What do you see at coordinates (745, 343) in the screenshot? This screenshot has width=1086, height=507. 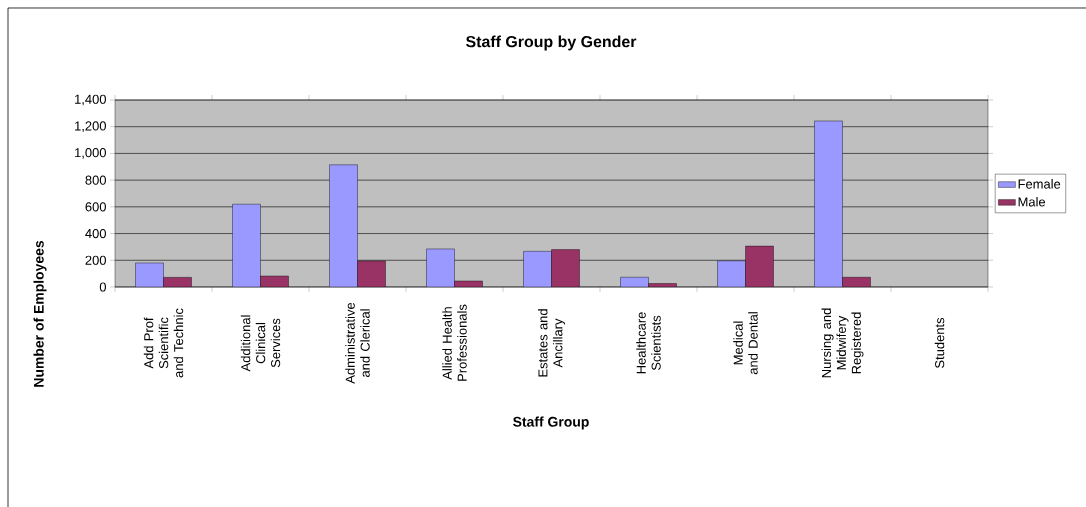 I see `x-tick-label: Medical and Dental` at bounding box center [745, 343].